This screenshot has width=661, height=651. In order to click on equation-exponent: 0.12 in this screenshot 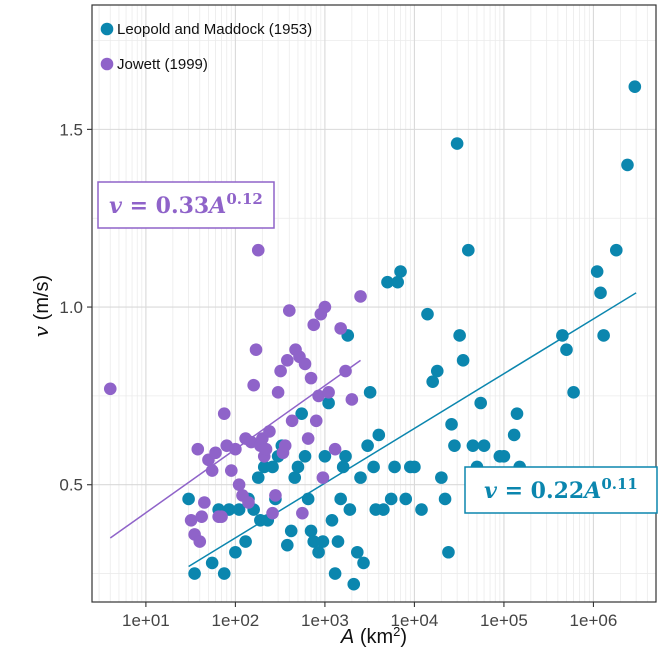, I will do `click(244, 199)`.